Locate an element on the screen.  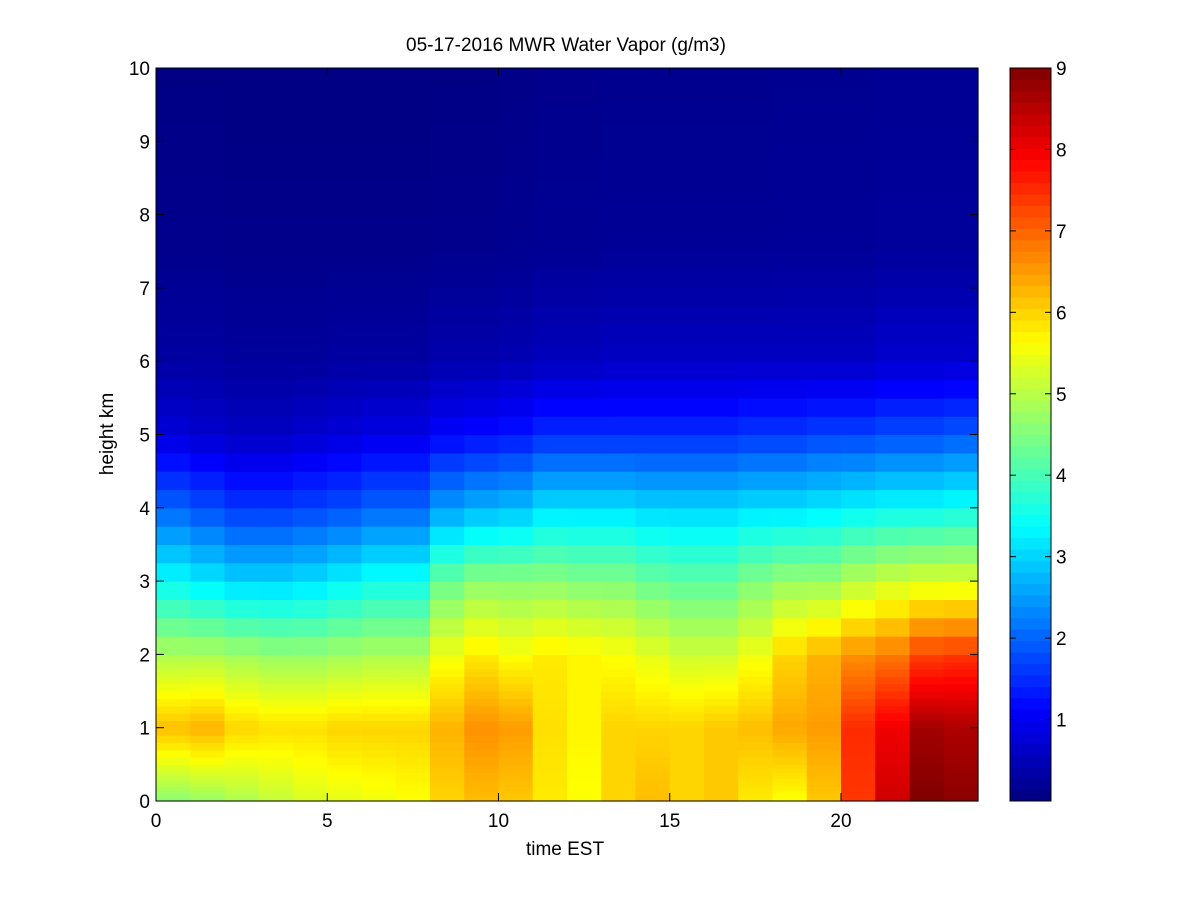
y-tick-label: 4 is located at coordinates (144, 509).